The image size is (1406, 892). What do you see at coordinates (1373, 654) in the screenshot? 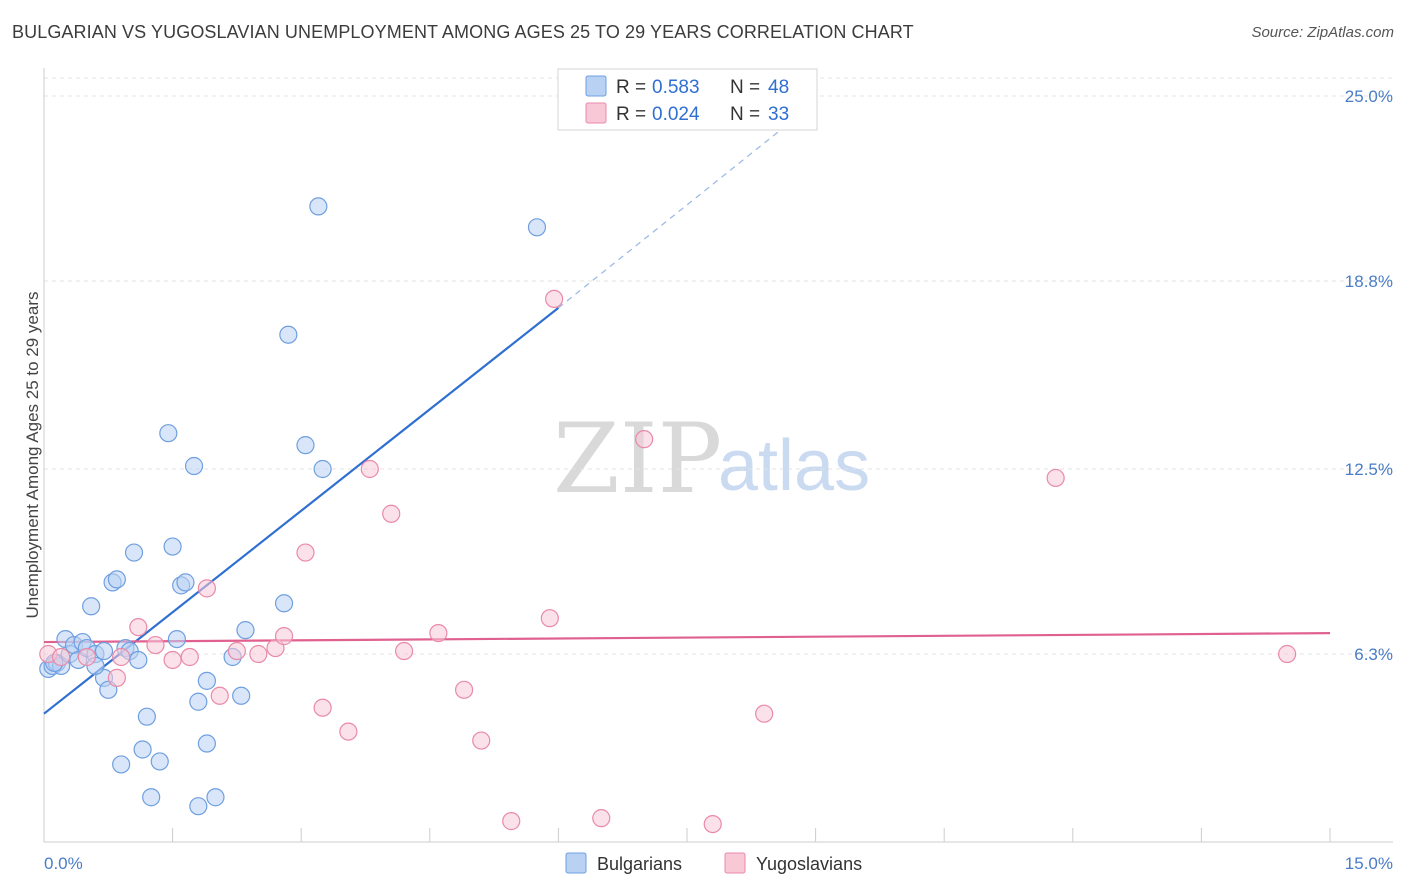
I see `y-tick-label-0: 6.3%` at bounding box center [1373, 654].